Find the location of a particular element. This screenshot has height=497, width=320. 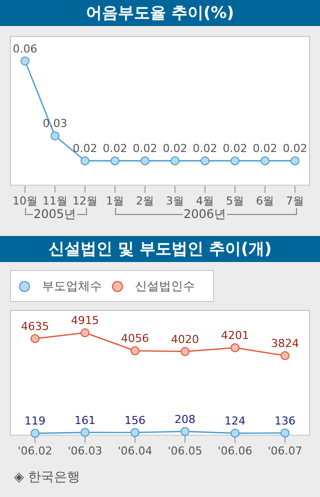

x-tick-label: 4월 is located at coordinates (205, 201).